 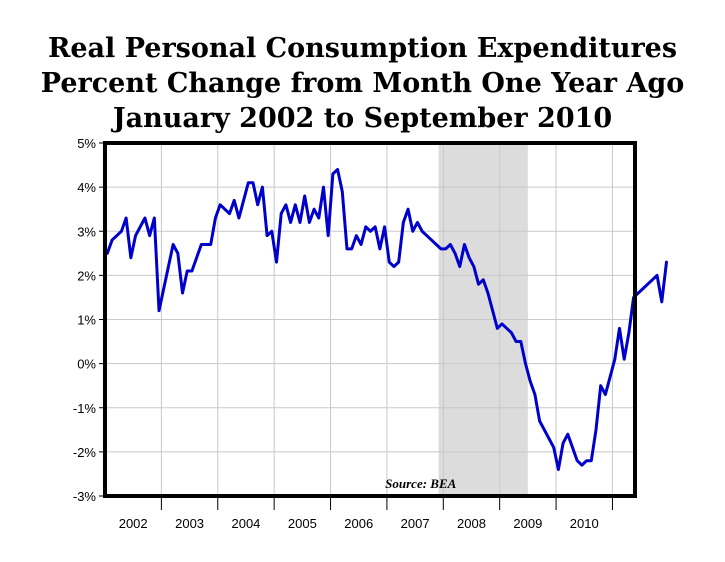 I want to click on y-tick-label: 0%, so click(x=86, y=364).